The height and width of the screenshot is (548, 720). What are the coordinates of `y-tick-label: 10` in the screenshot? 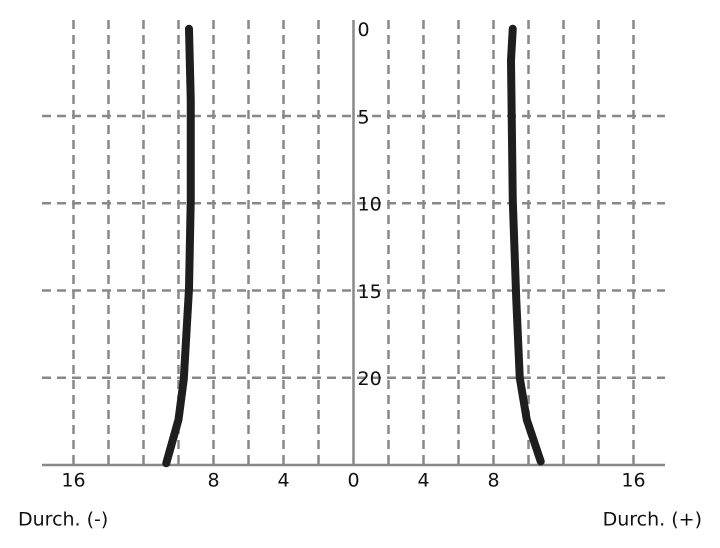 It's located at (370, 205).